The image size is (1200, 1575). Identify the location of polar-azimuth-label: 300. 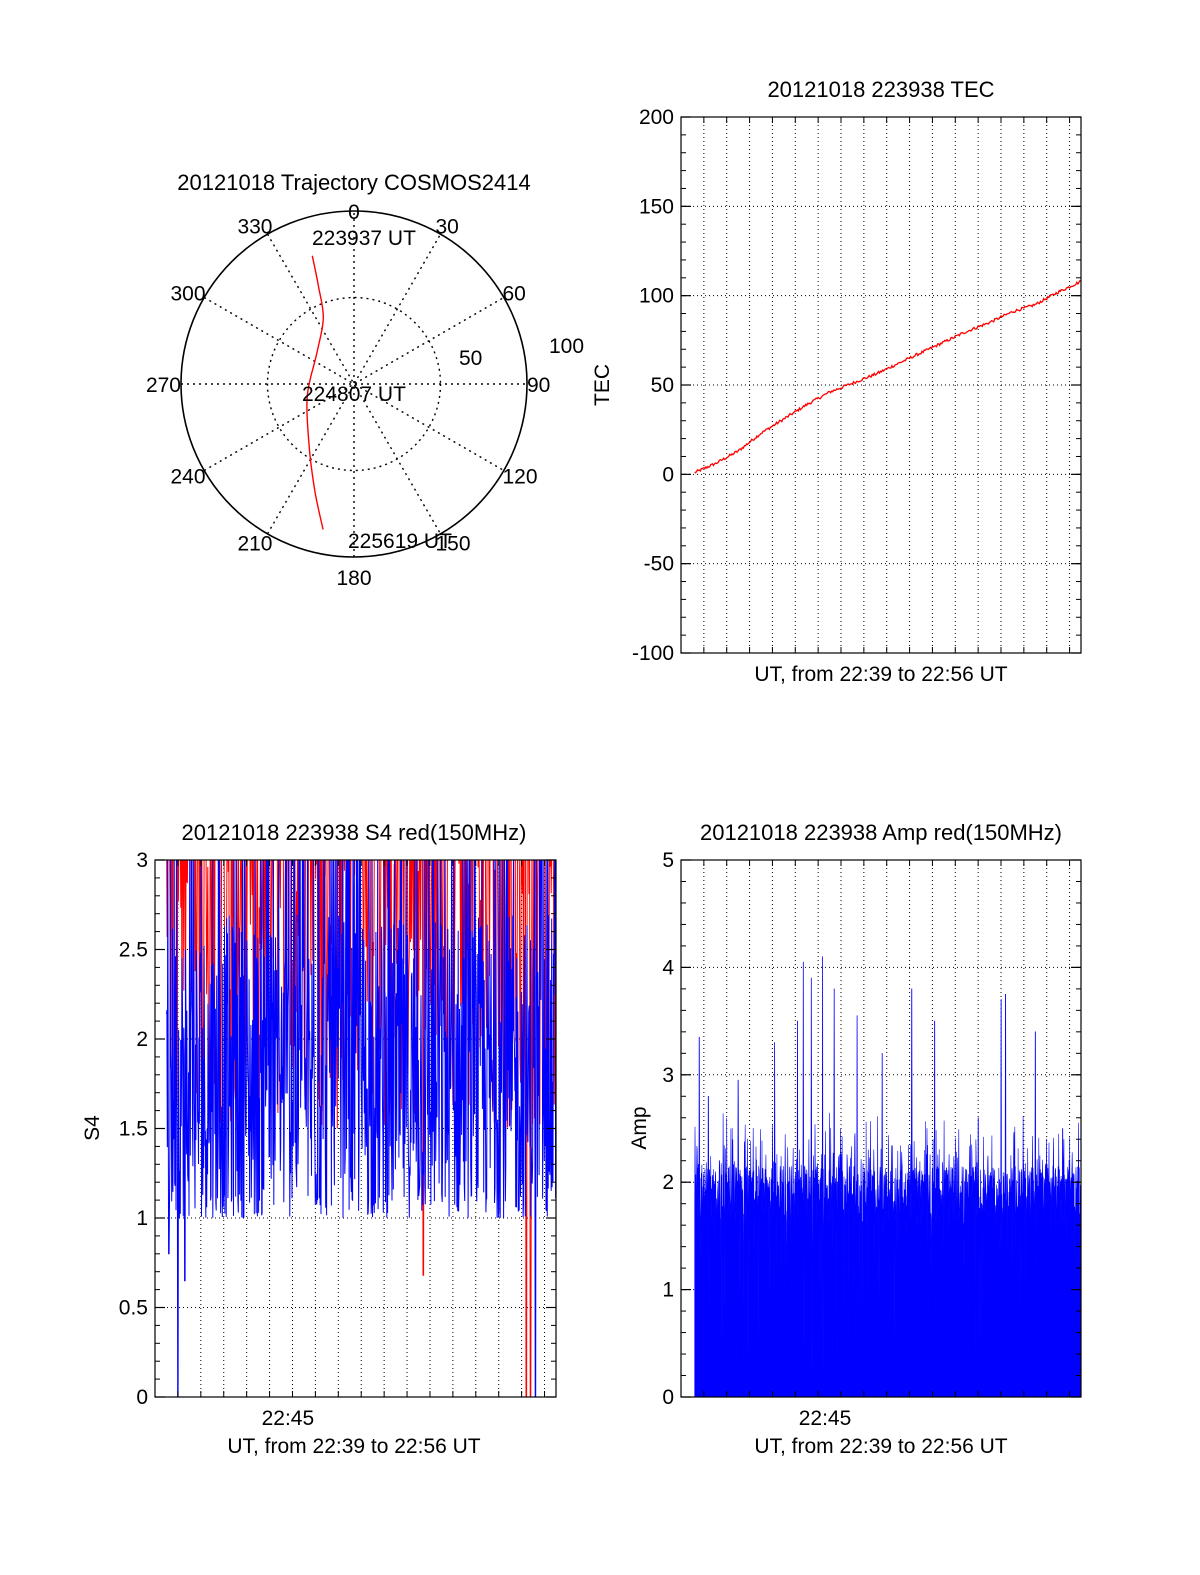
(187, 294).